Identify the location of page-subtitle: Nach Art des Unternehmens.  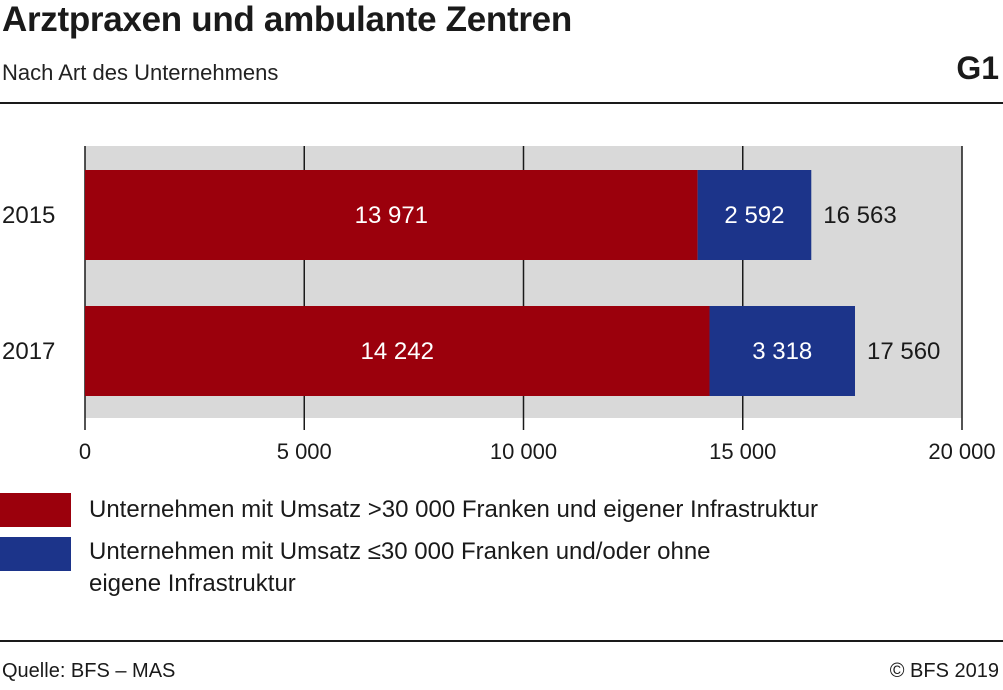
(140, 72).